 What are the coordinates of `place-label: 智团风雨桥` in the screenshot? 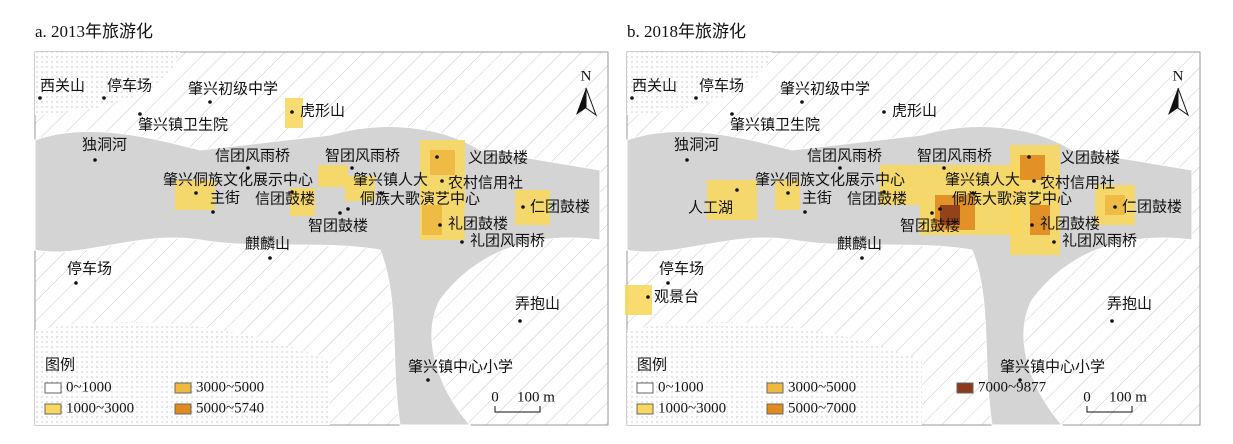 It's located at (954, 155).